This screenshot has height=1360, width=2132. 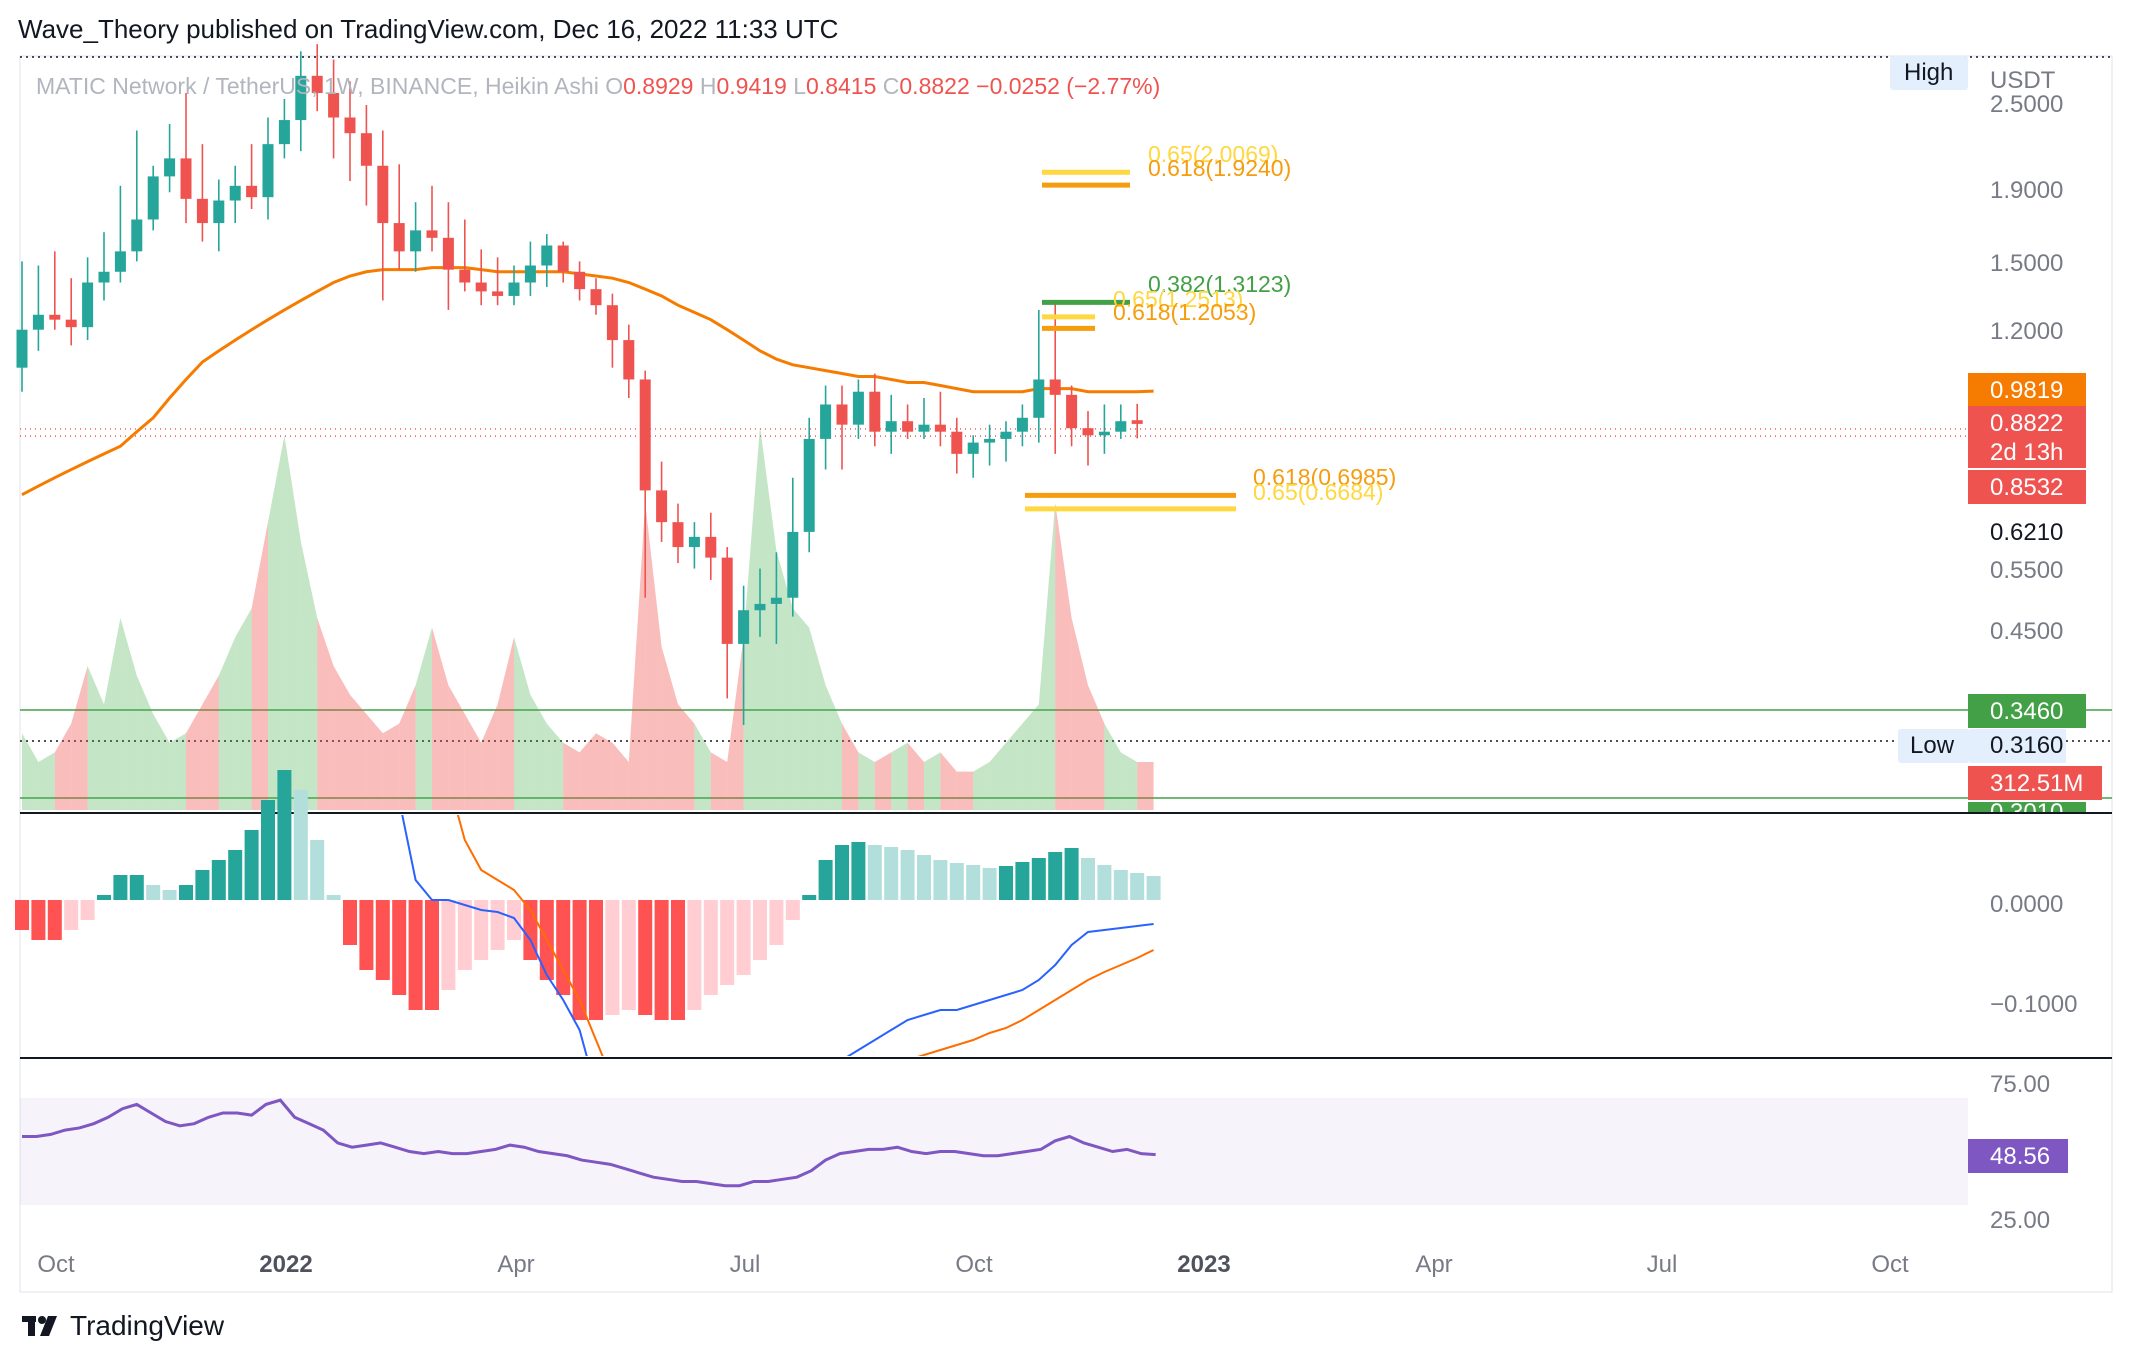 What do you see at coordinates (2026, 745) in the screenshot?
I see `low-value-label: 0.3160` at bounding box center [2026, 745].